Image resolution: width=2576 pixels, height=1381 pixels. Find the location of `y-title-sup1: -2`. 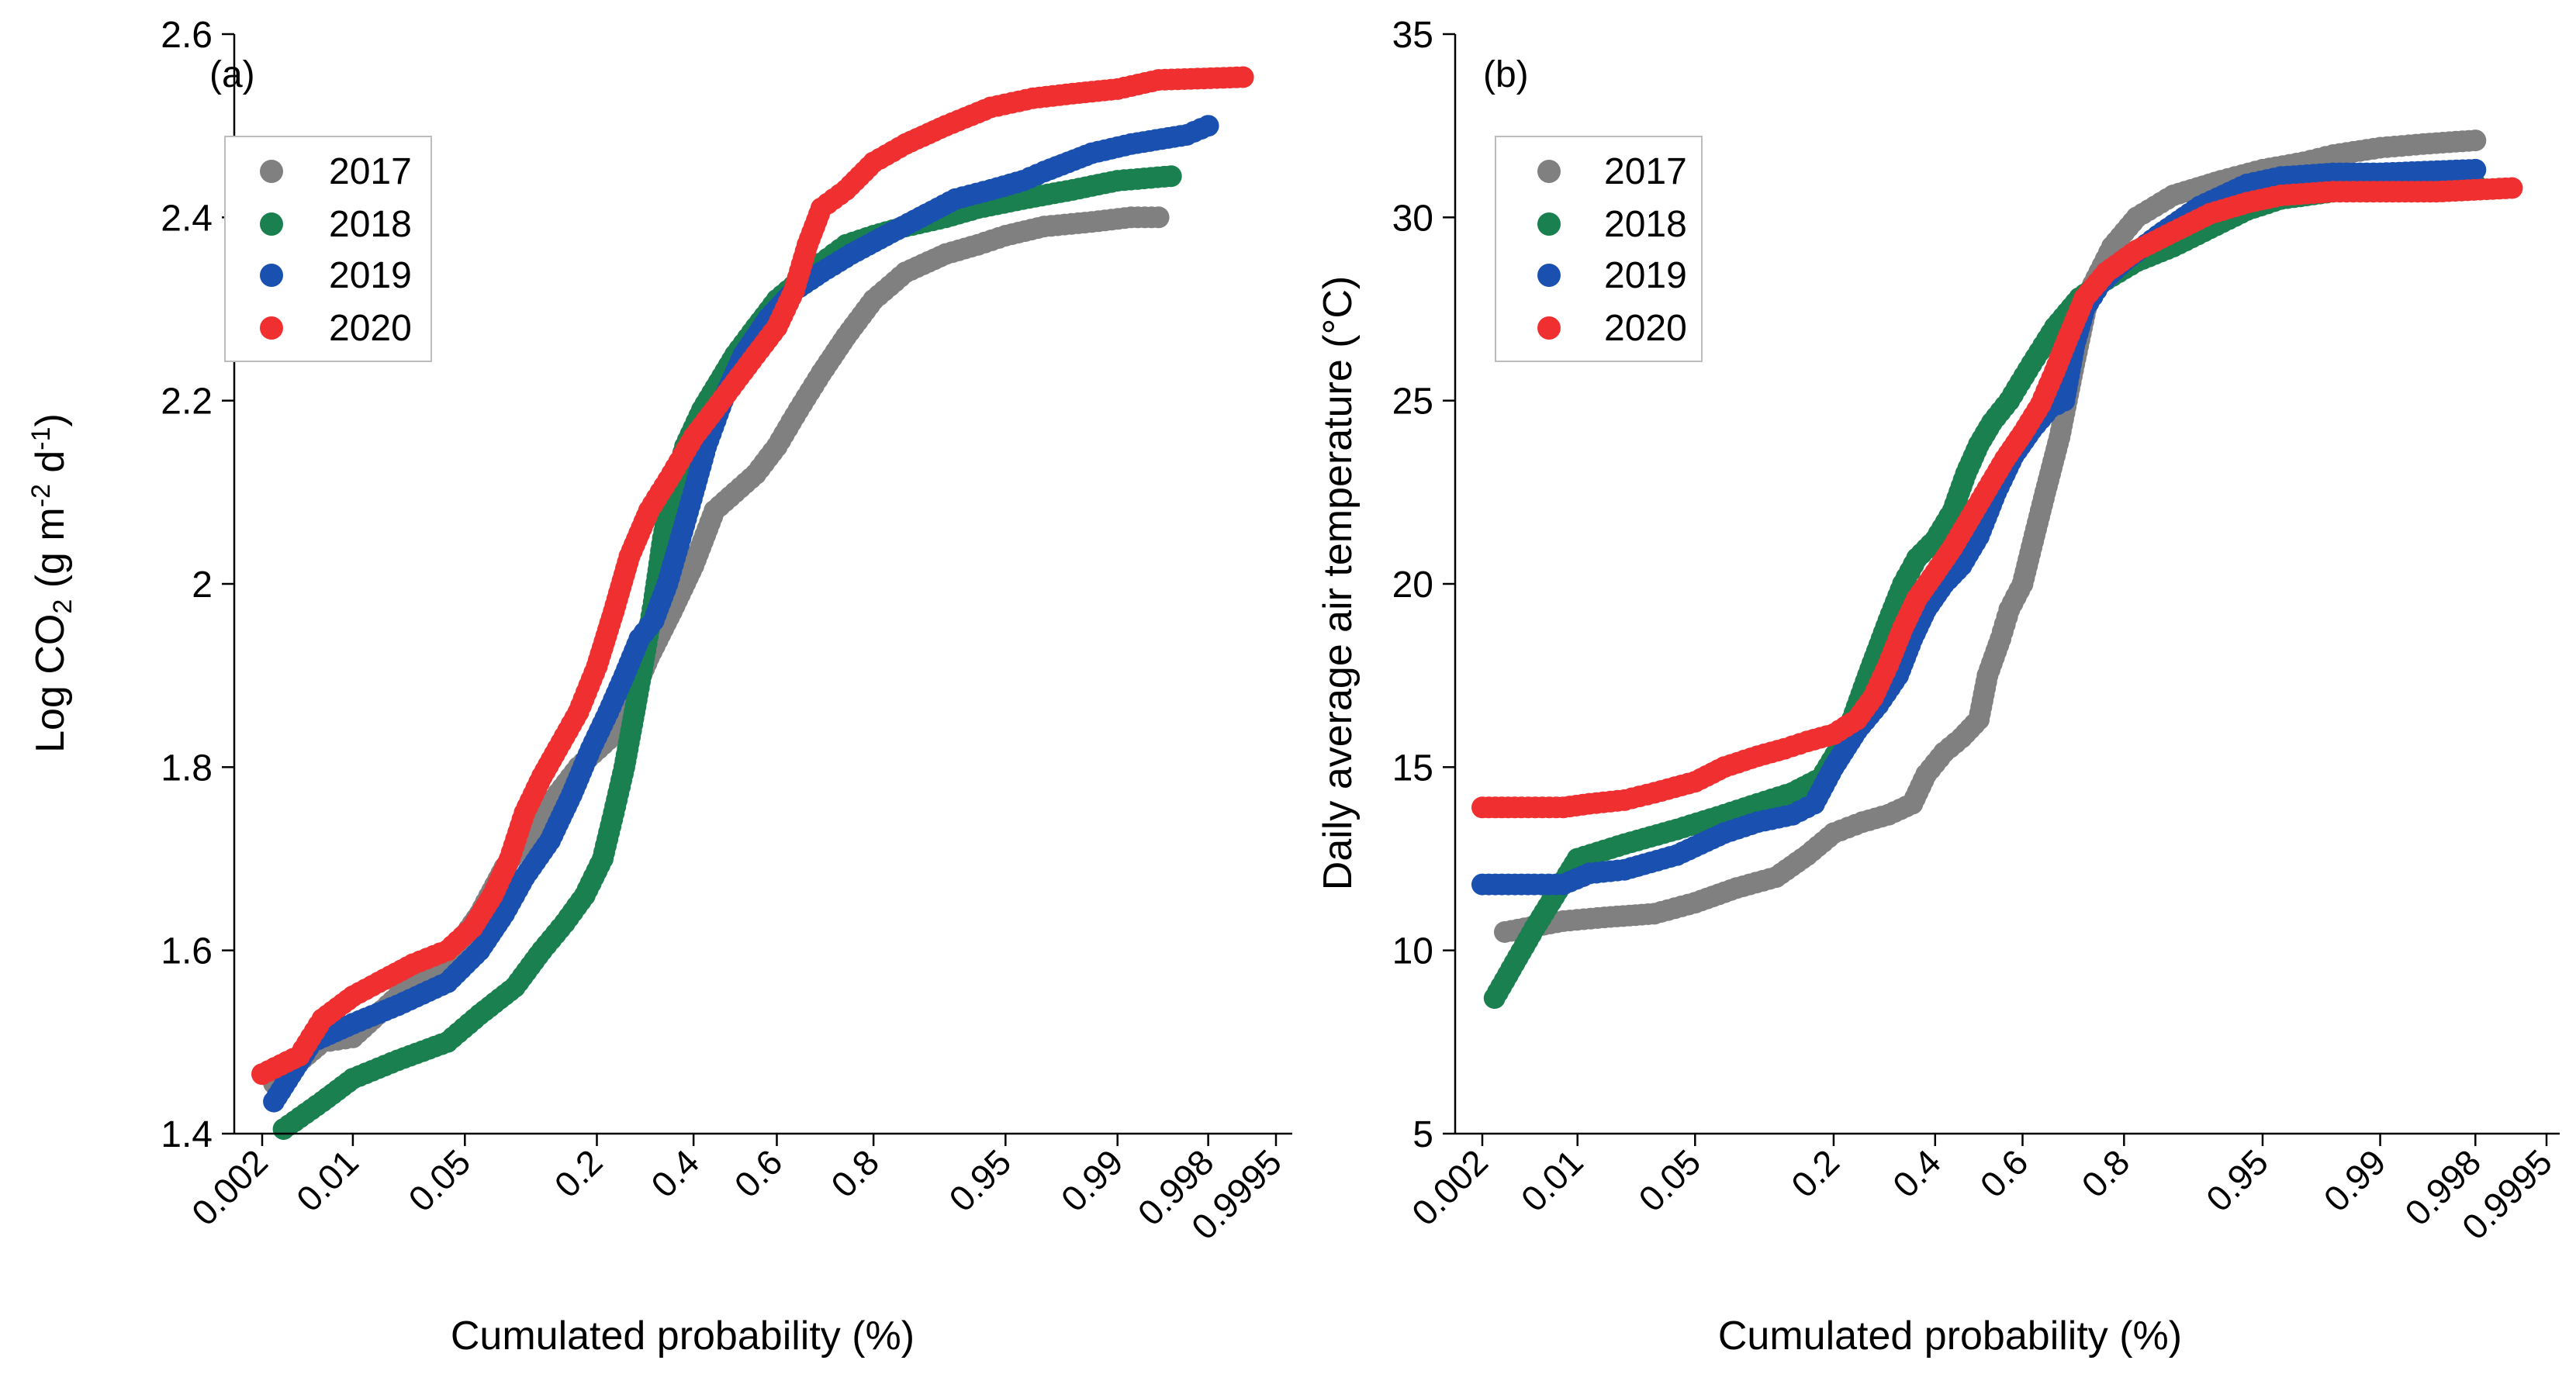

y-title-sup1: -2 is located at coordinates (41, 495).